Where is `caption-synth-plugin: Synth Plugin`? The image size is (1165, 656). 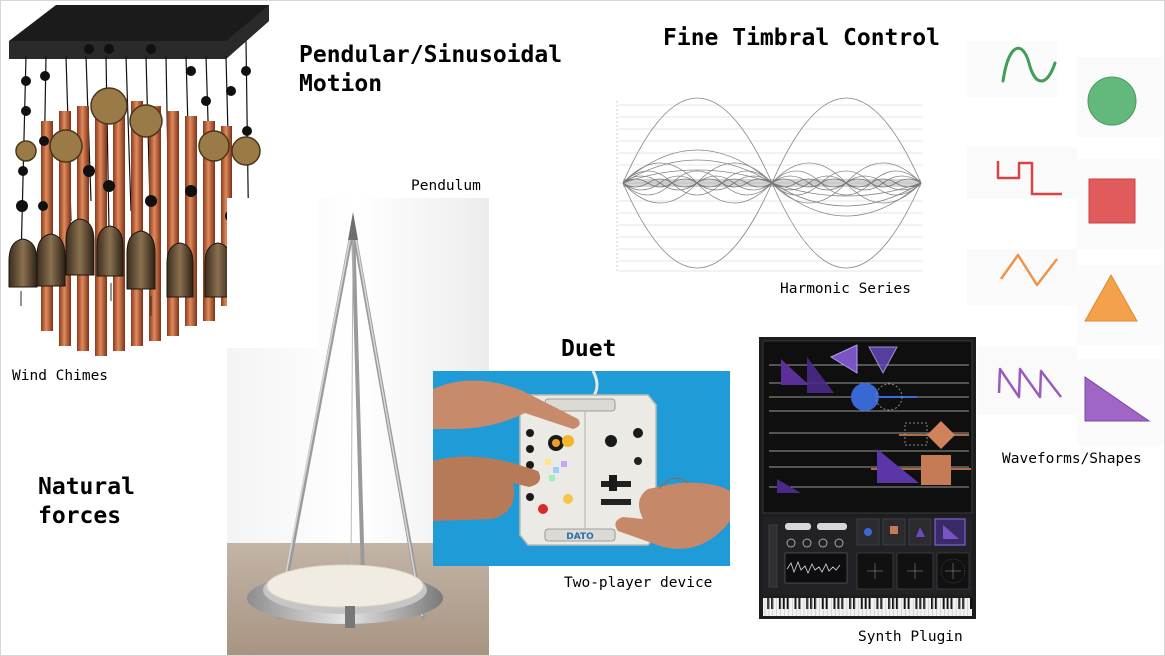 caption-synth-plugin: Synth Plugin is located at coordinates (910, 637).